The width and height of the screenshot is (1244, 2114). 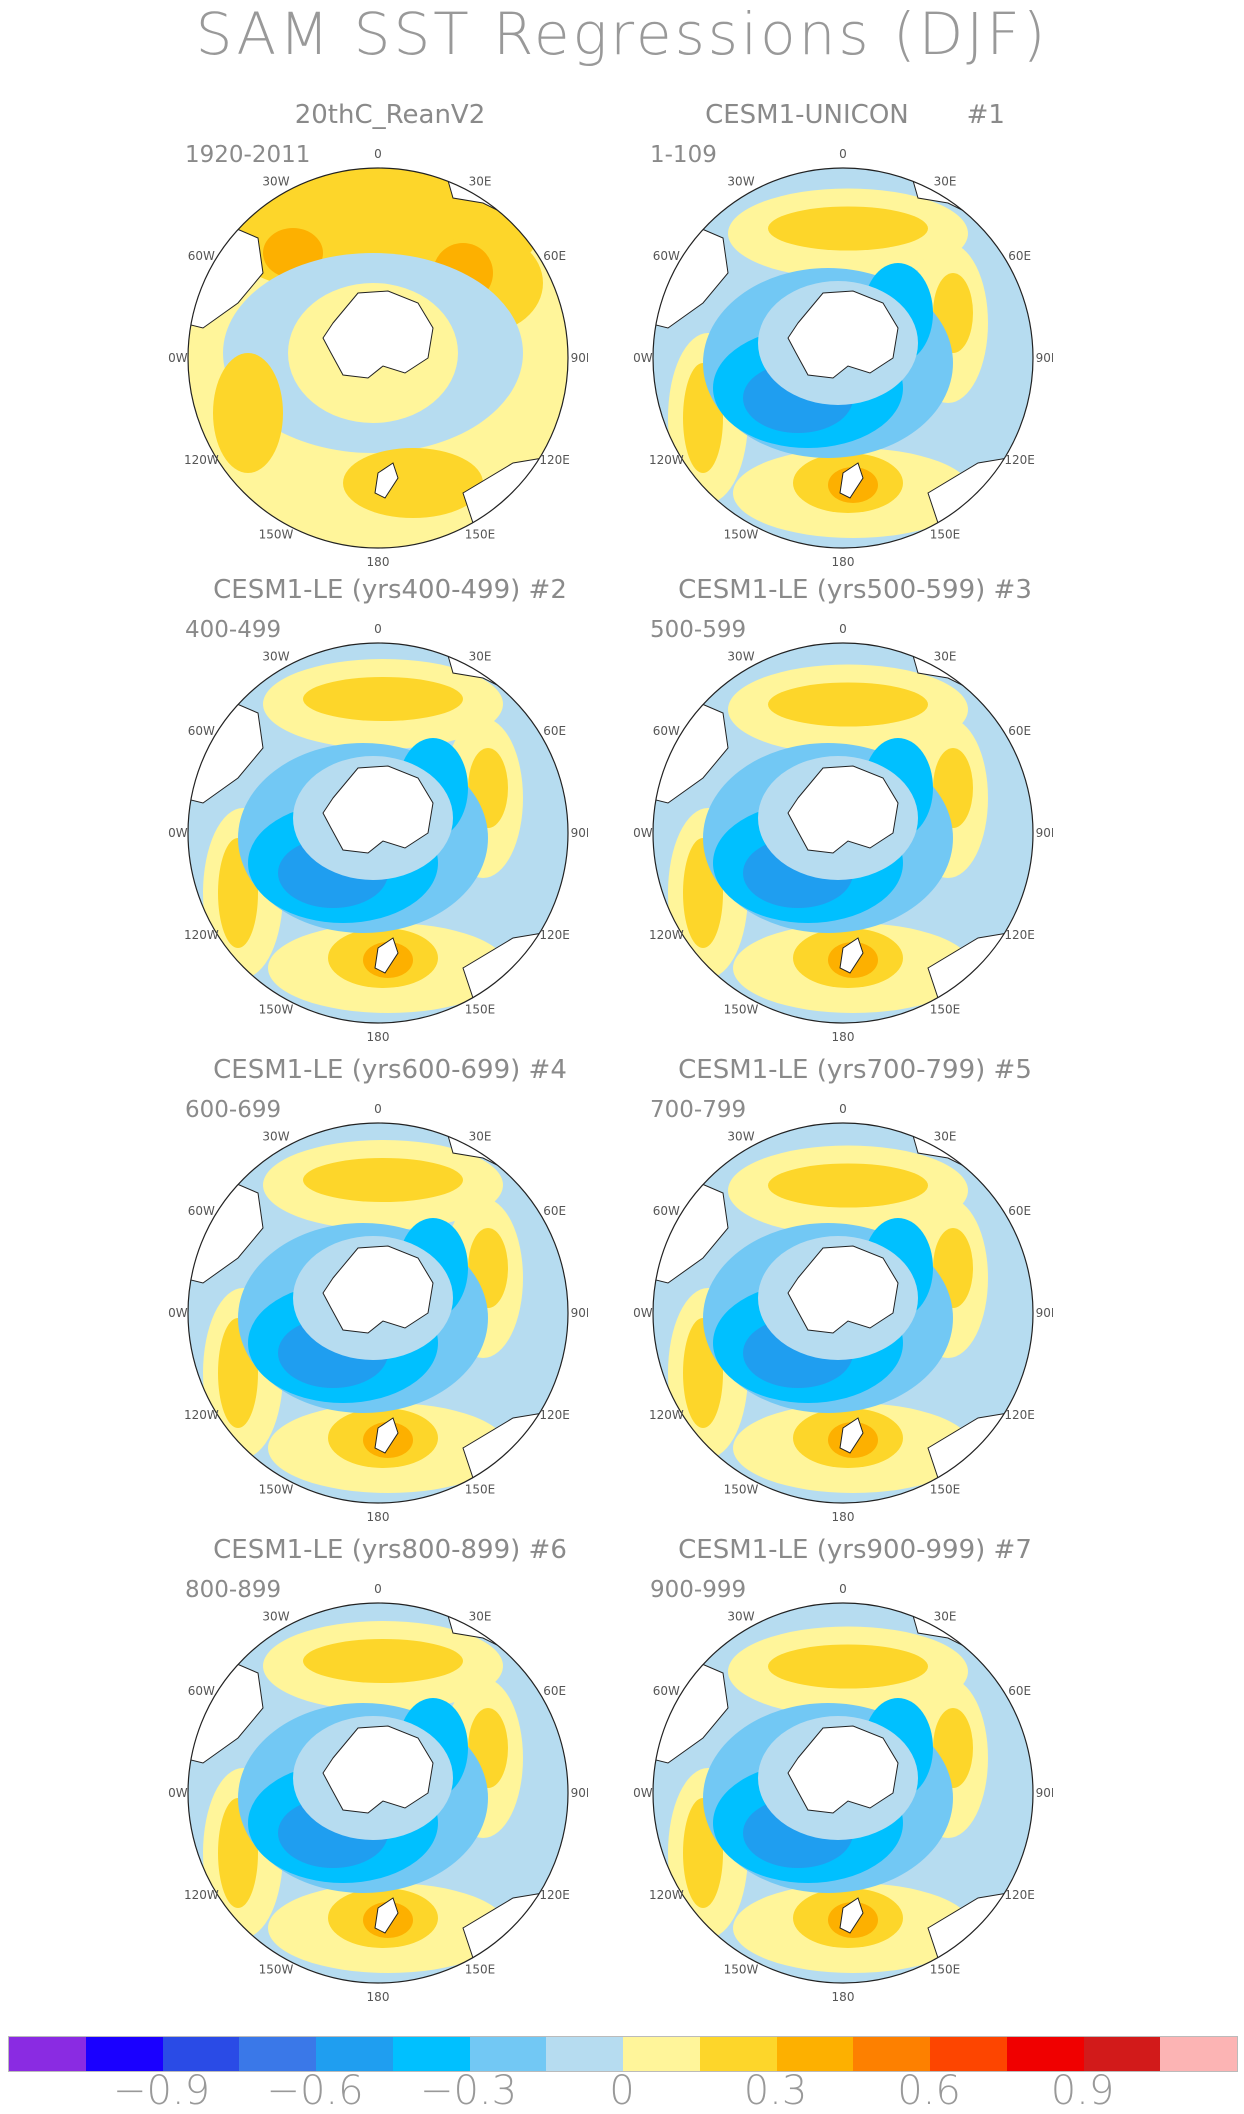 I want to click on page-title: SAM SST Regressions (DJF), so click(x=622, y=34).